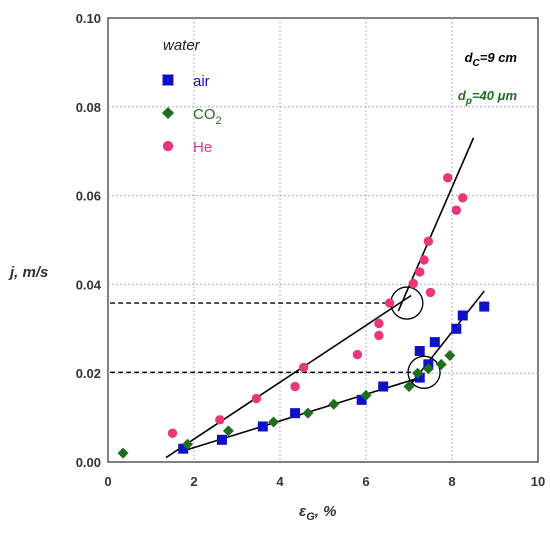 The image size is (550, 536). I want to click on y-tick-label: 0.04, so click(89, 284).